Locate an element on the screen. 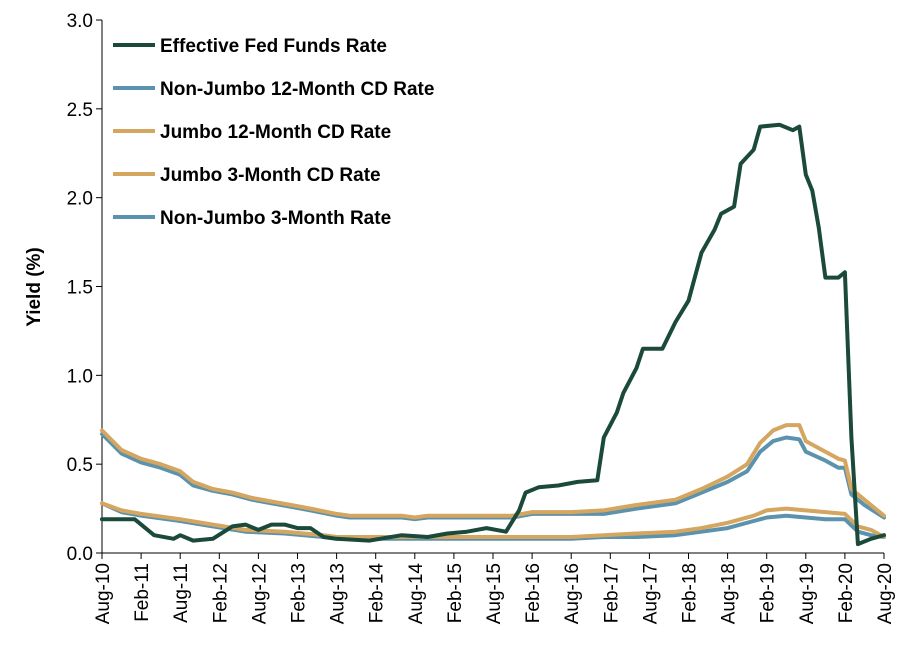  y-axis-ticks: 0.0 0.5 1.0 1.5 2.0 2.5 3.0 is located at coordinates (84, 288).